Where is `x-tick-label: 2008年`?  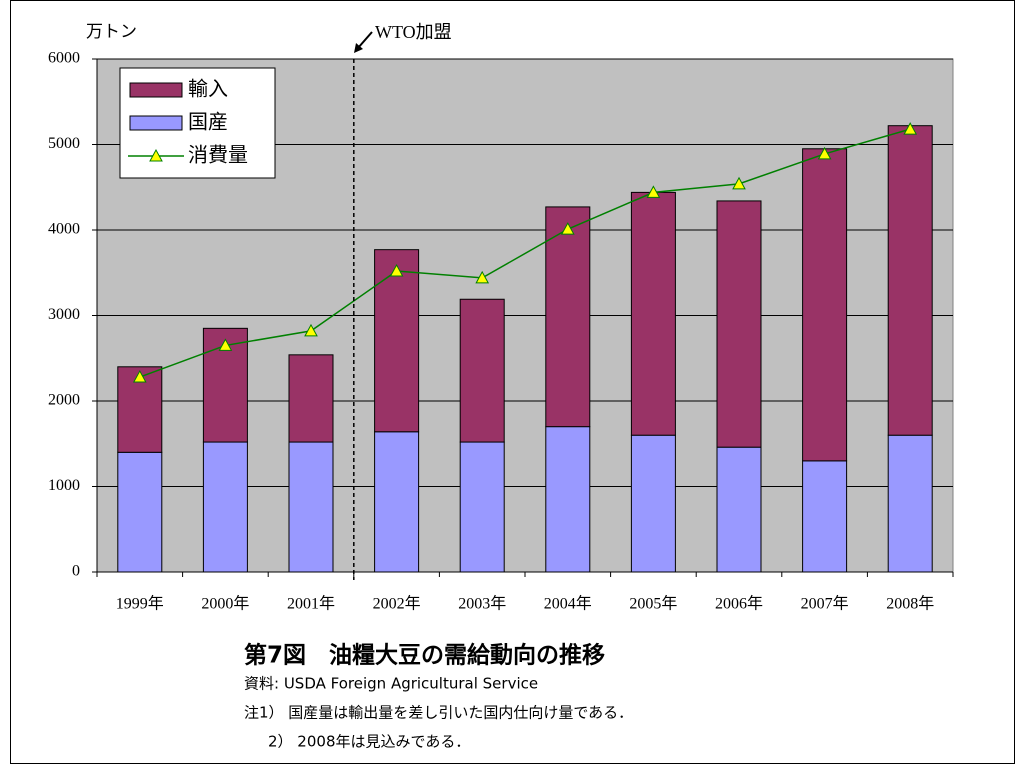 x-tick-label: 2008年 is located at coordinates (910, 604).